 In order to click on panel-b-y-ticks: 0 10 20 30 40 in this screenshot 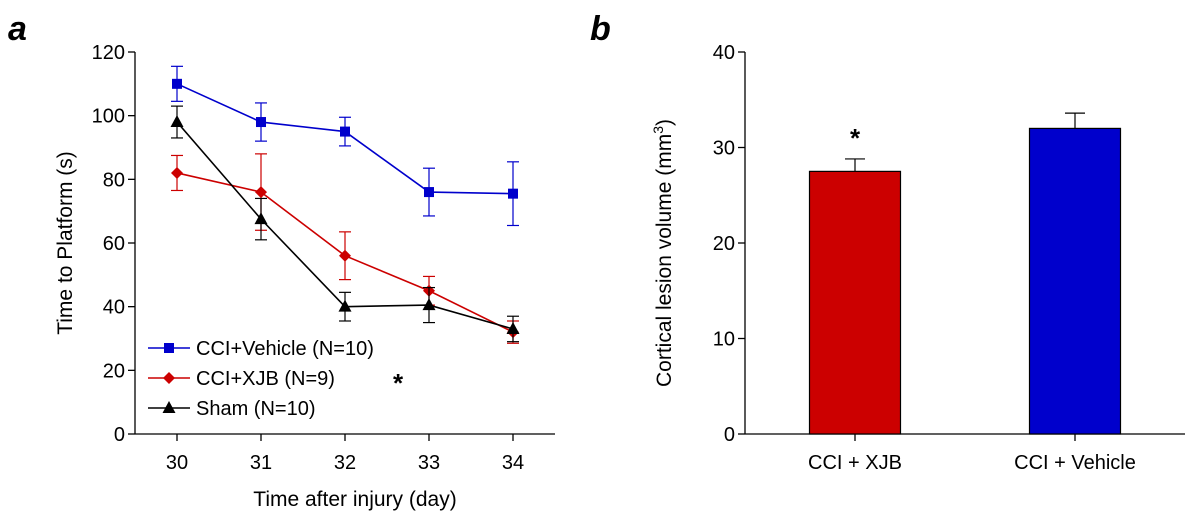, I will do `click(729, 244)`.